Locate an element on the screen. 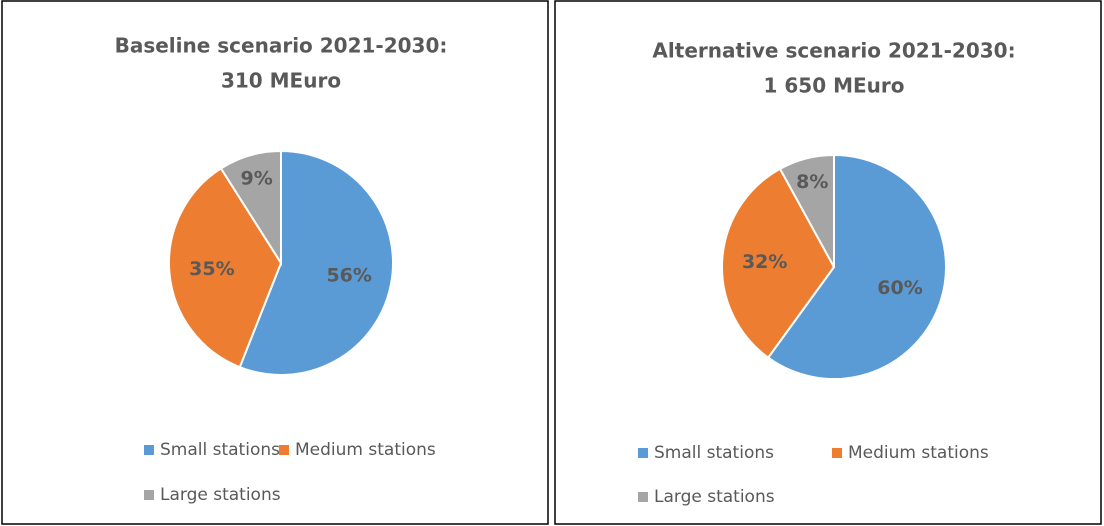  chart-title: Alternative scenario 2021-2030: is located at coordinates (833, 51).